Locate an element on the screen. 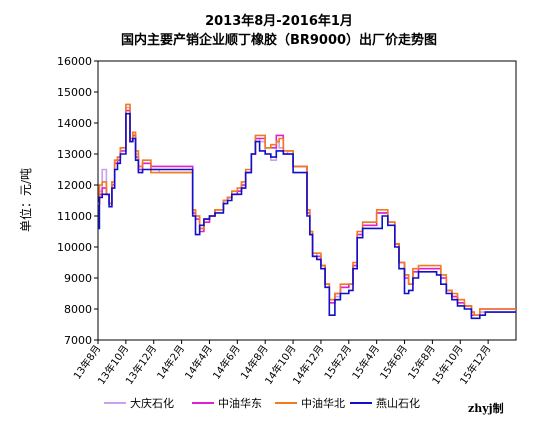  legend-label: 中油华东 is located at coordinates (240, 403).